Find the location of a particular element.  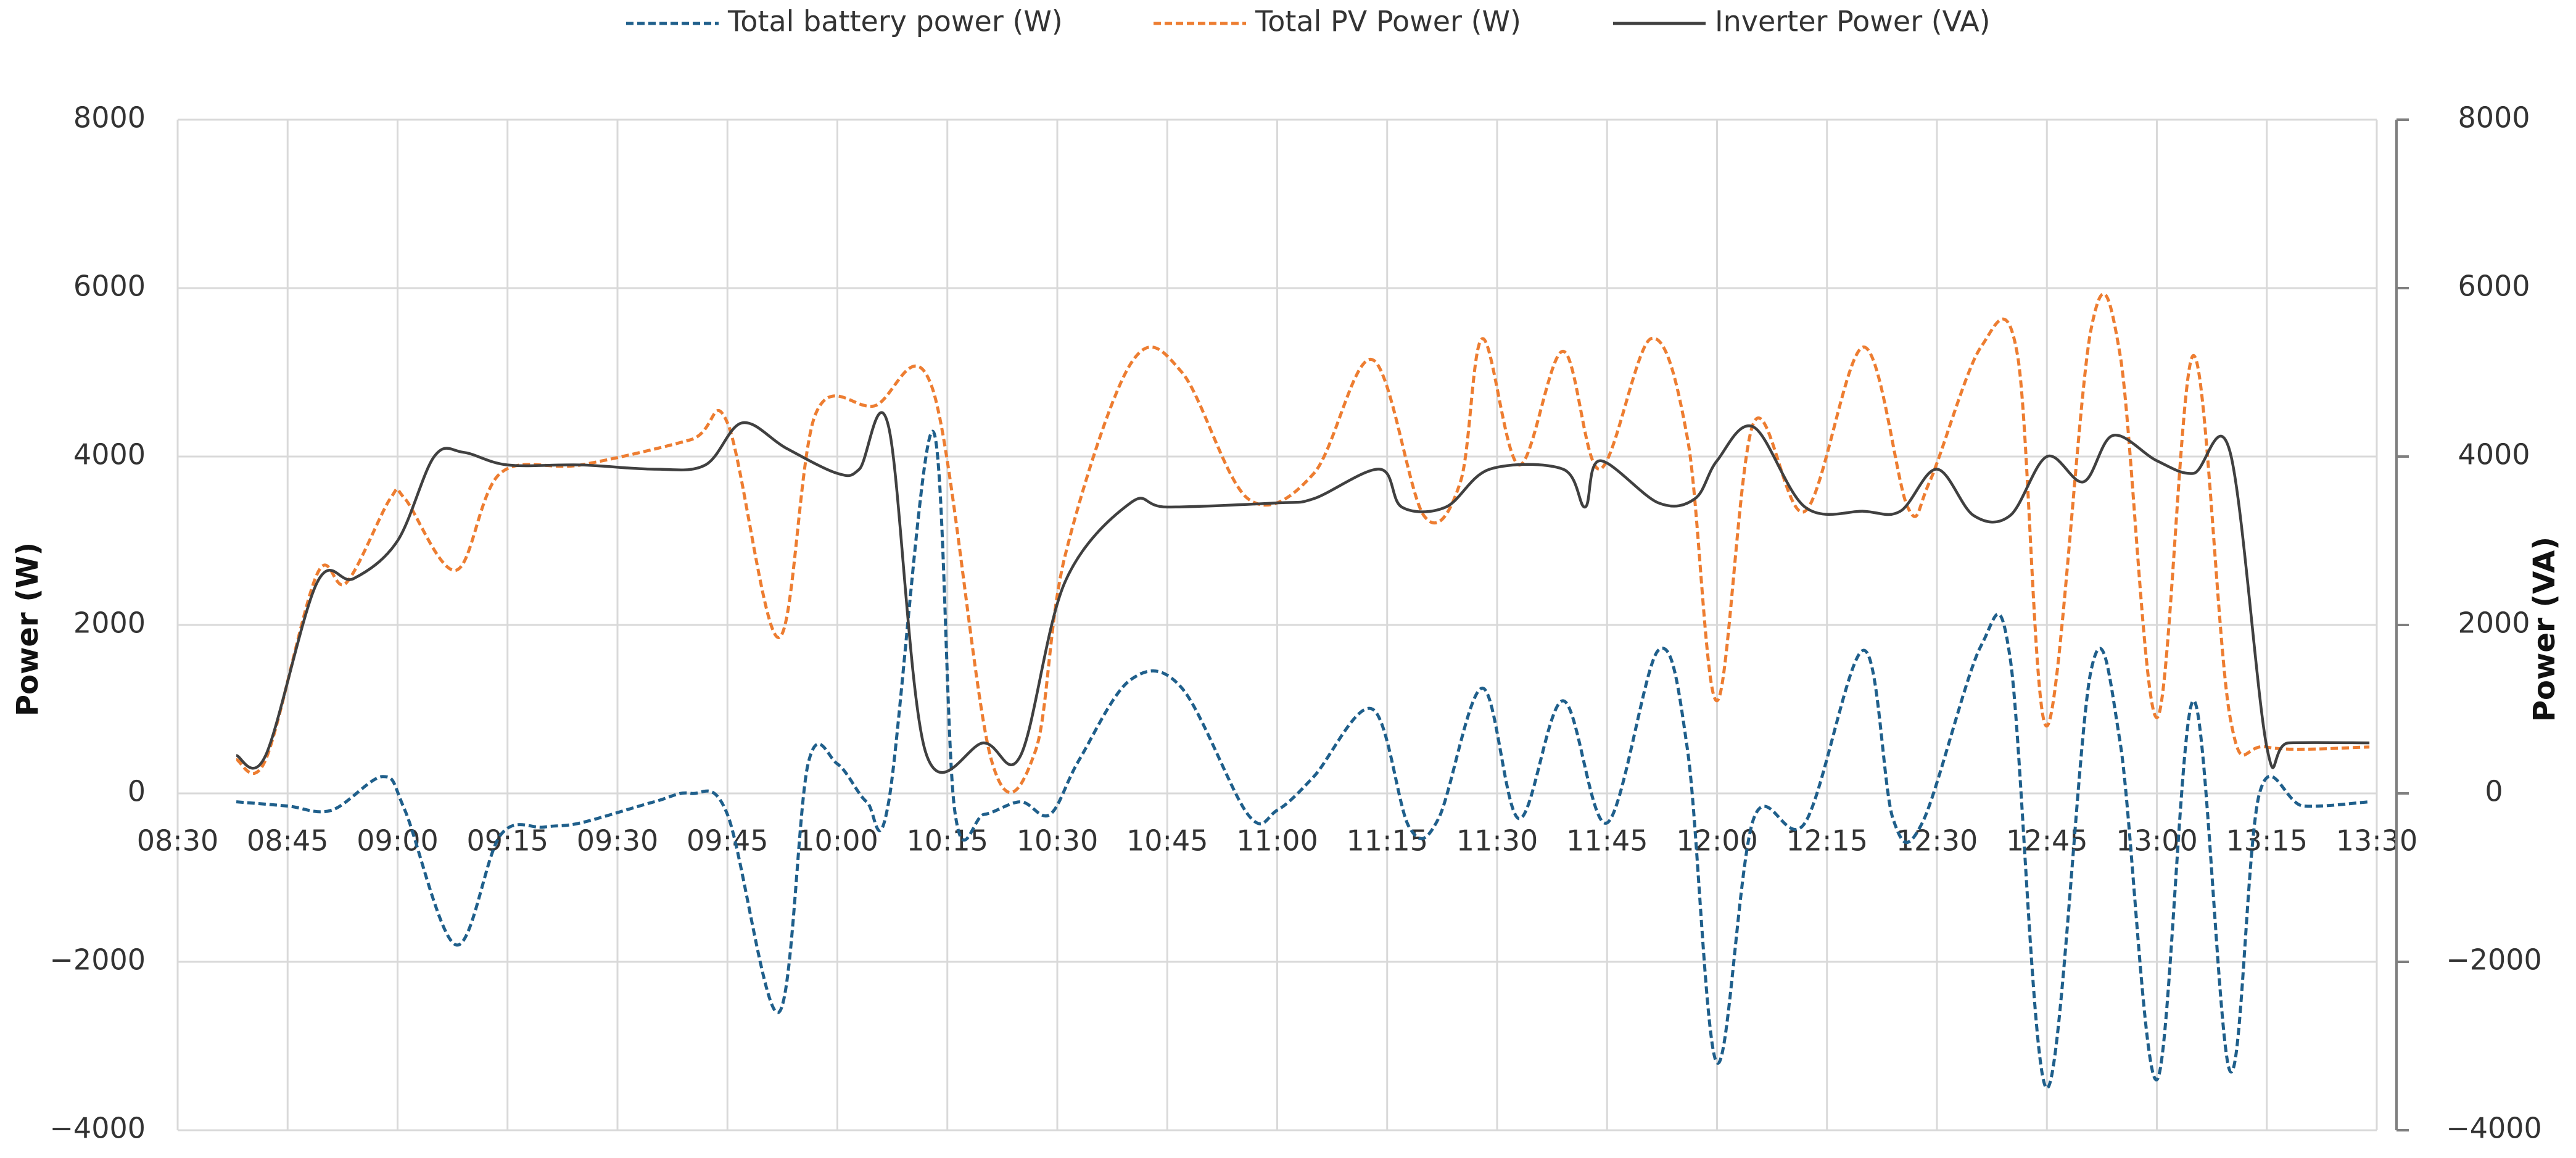

x-tick-label: 09:00 is located at coordinates (398, 841).